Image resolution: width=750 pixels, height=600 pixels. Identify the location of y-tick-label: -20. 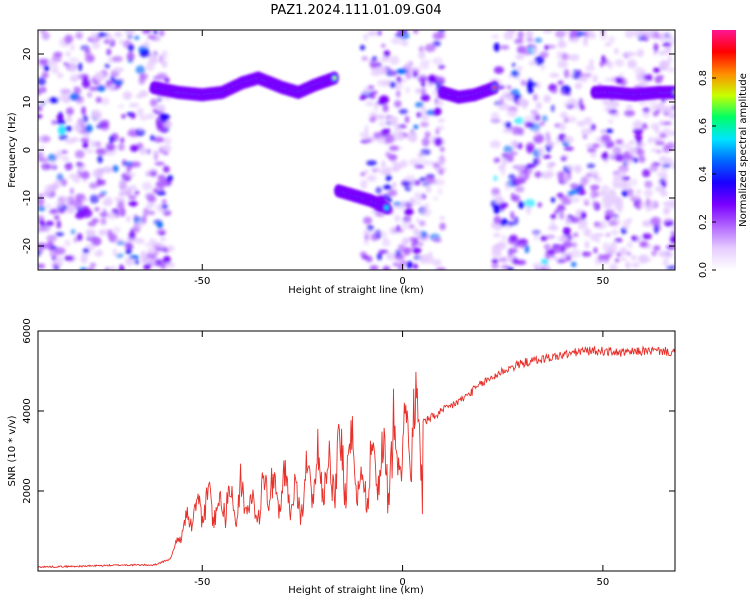
(27, 246).